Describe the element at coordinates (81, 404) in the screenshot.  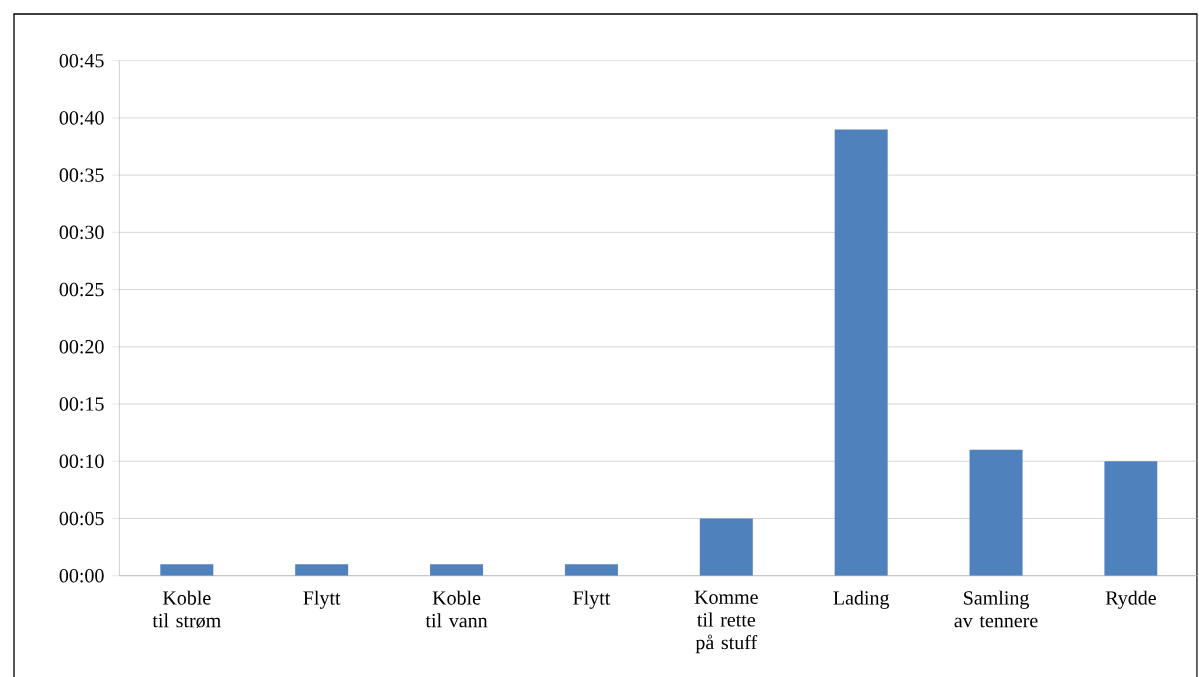
I see `y-tick-label: 00:15` at that location.